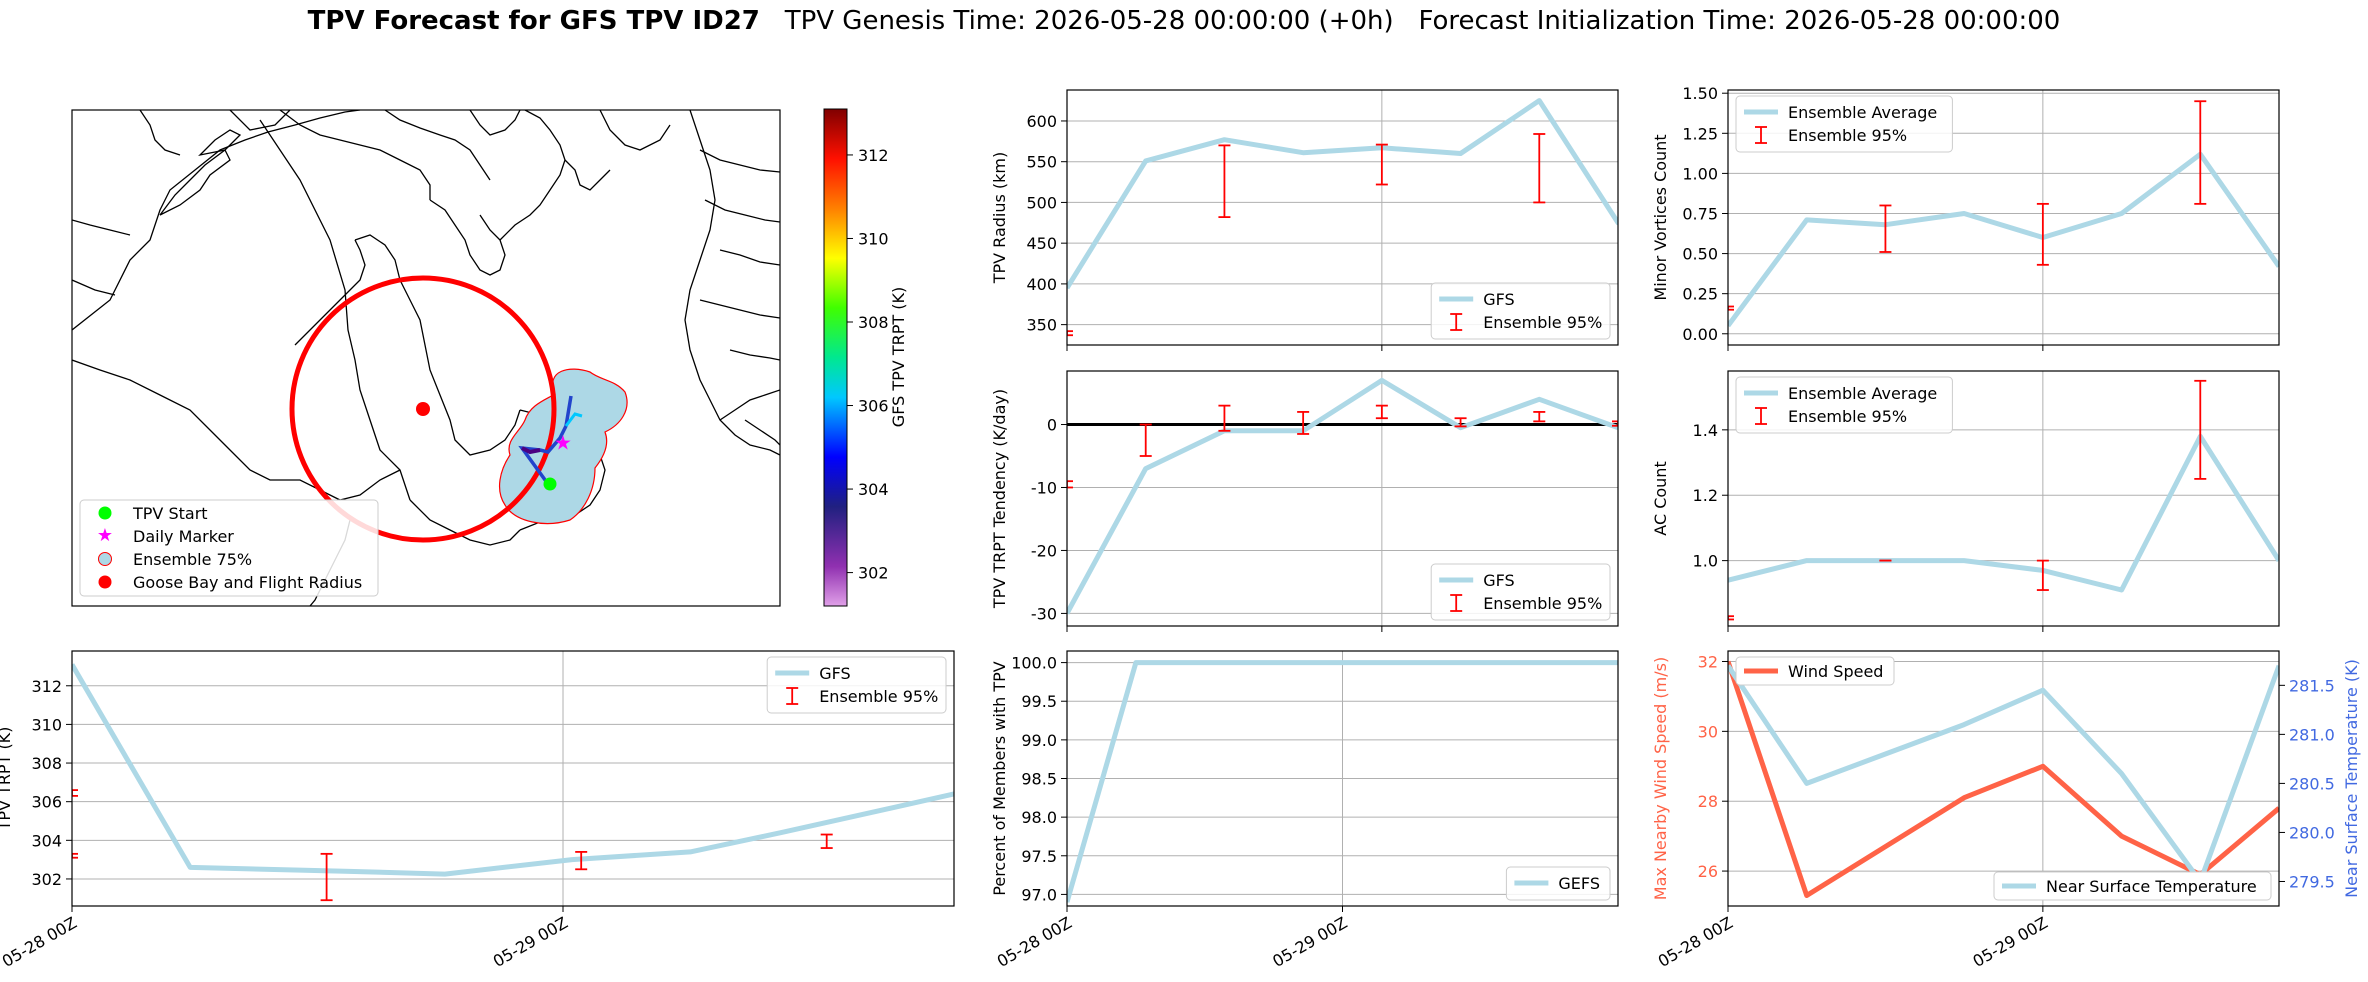 This screenshot has width=2368, height=982. I want to click on y-tick-label: 97.0, so click(1039, 894).